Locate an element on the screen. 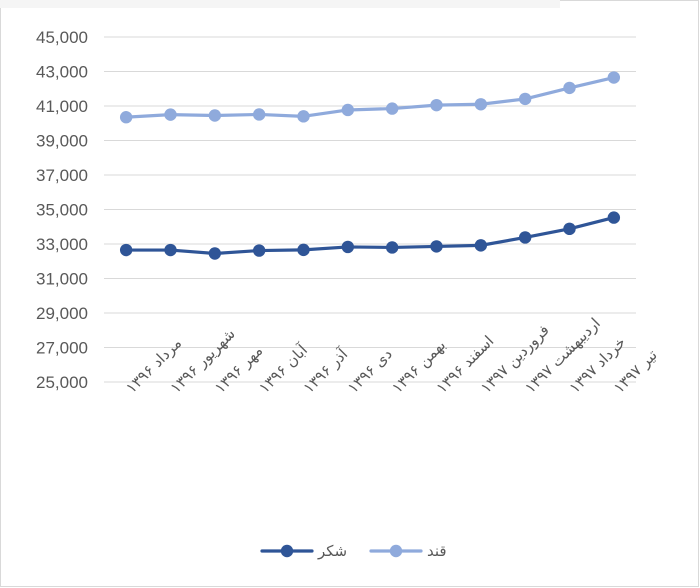  legend: شکر قند is located at coordinates (353, 551).